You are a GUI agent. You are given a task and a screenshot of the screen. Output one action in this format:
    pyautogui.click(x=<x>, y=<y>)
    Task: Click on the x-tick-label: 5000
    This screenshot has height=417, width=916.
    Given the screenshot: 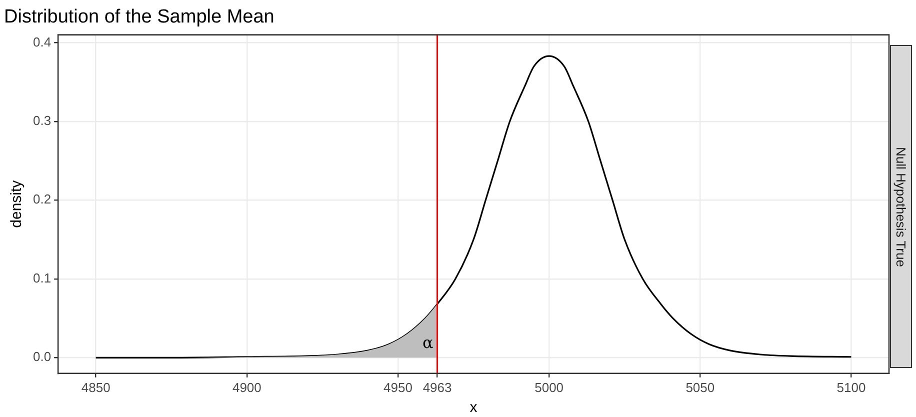 What is the action you would take?
    pyautogui.click(x=549, y=387)
    